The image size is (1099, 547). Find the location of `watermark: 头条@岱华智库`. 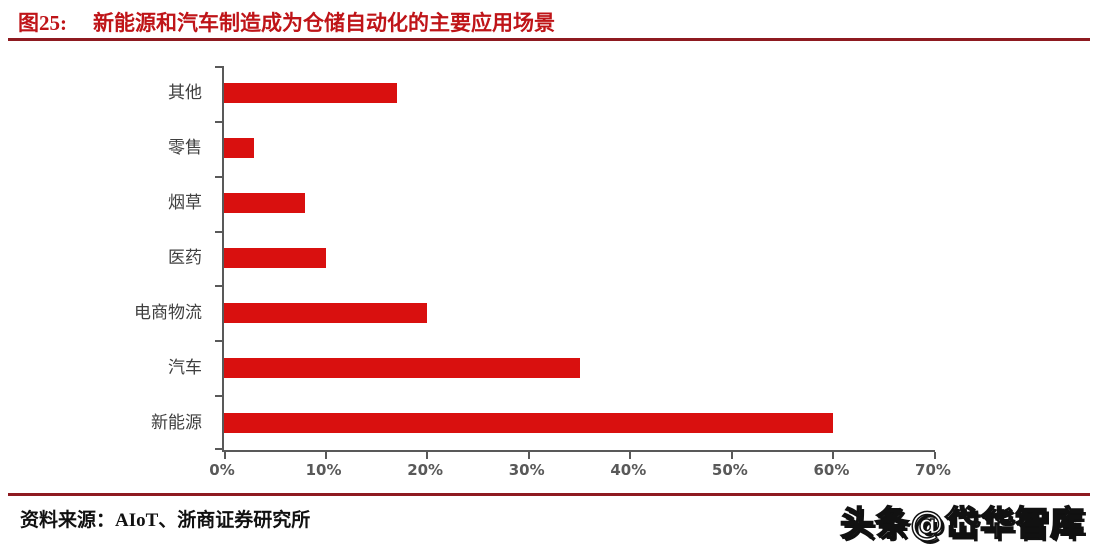

watermark: 头条@岱华智库 is located at coordinates (962, 524).